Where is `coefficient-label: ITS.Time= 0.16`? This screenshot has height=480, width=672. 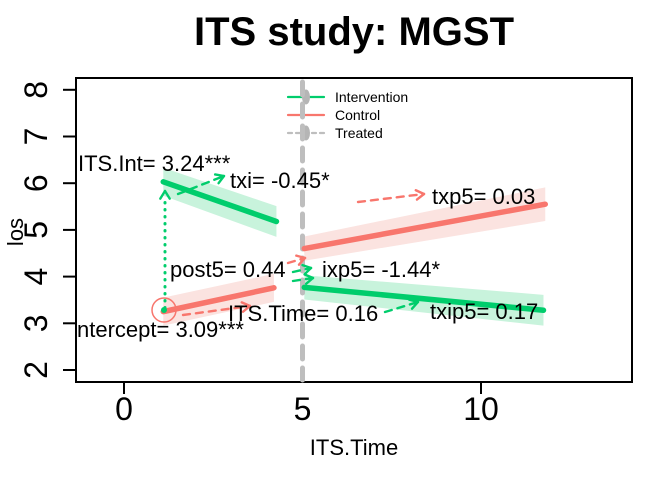
coefficient-label: ITS.Time= 0.16 is located at coordinates (303, 313).